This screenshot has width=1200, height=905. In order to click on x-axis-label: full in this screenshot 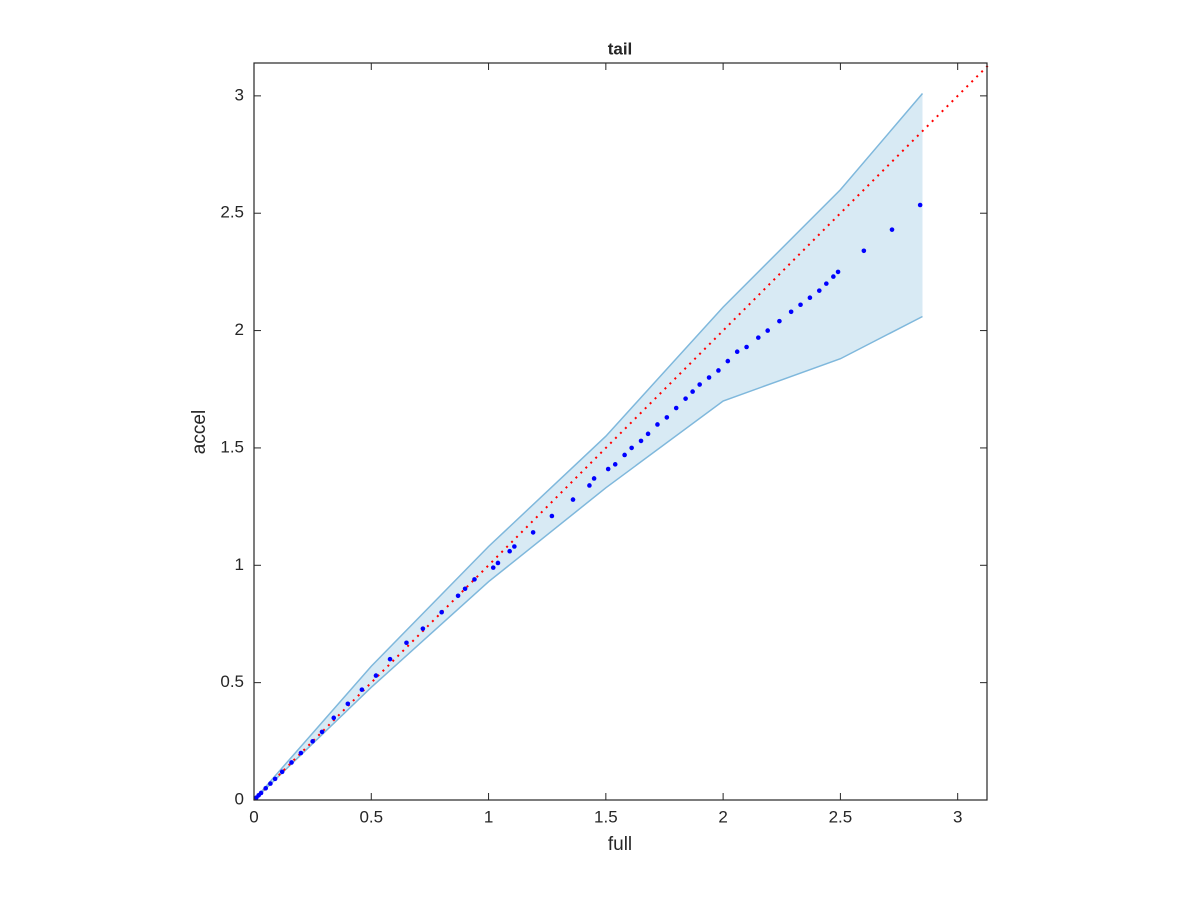, I will do `click(620, 844)`.